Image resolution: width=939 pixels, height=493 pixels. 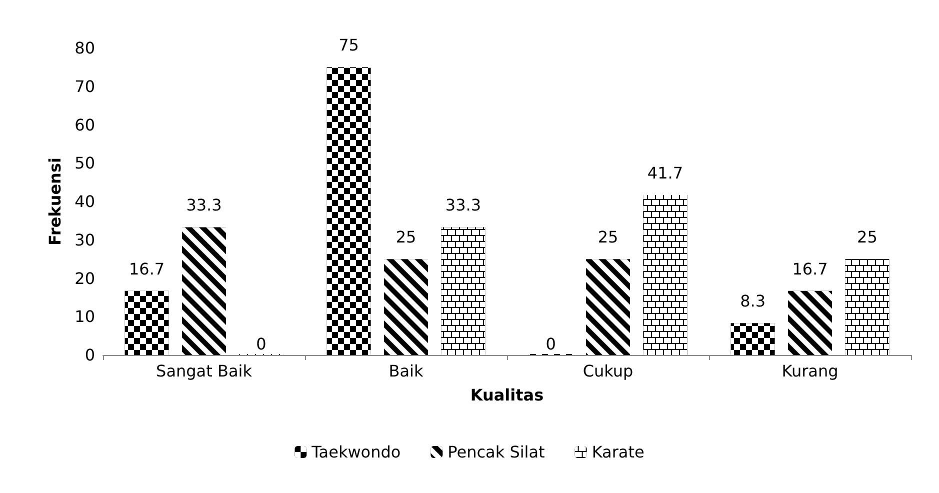 I want to click on legend-label: Pencak Silat, so click(x=496, y=452).